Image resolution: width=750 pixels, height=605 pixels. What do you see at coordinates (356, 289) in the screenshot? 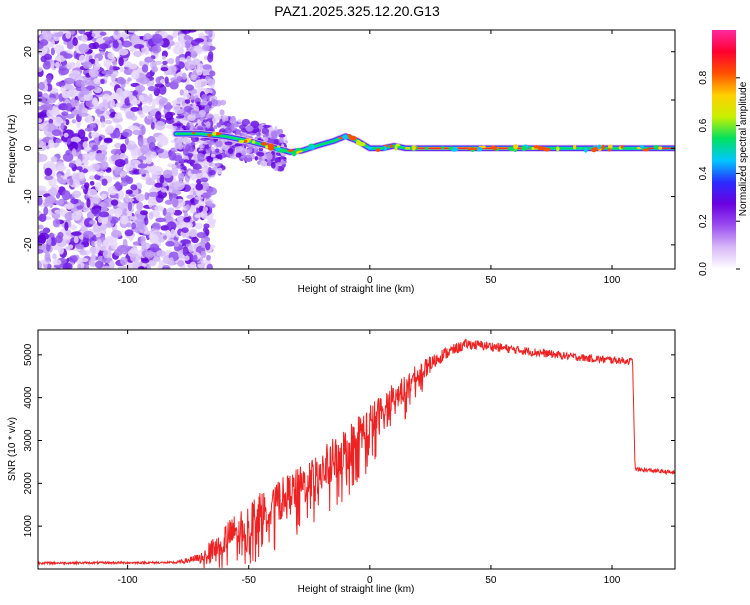
I see `spectrogram-x-label: Height of straight line (km)` at bounding box center [356, 289].